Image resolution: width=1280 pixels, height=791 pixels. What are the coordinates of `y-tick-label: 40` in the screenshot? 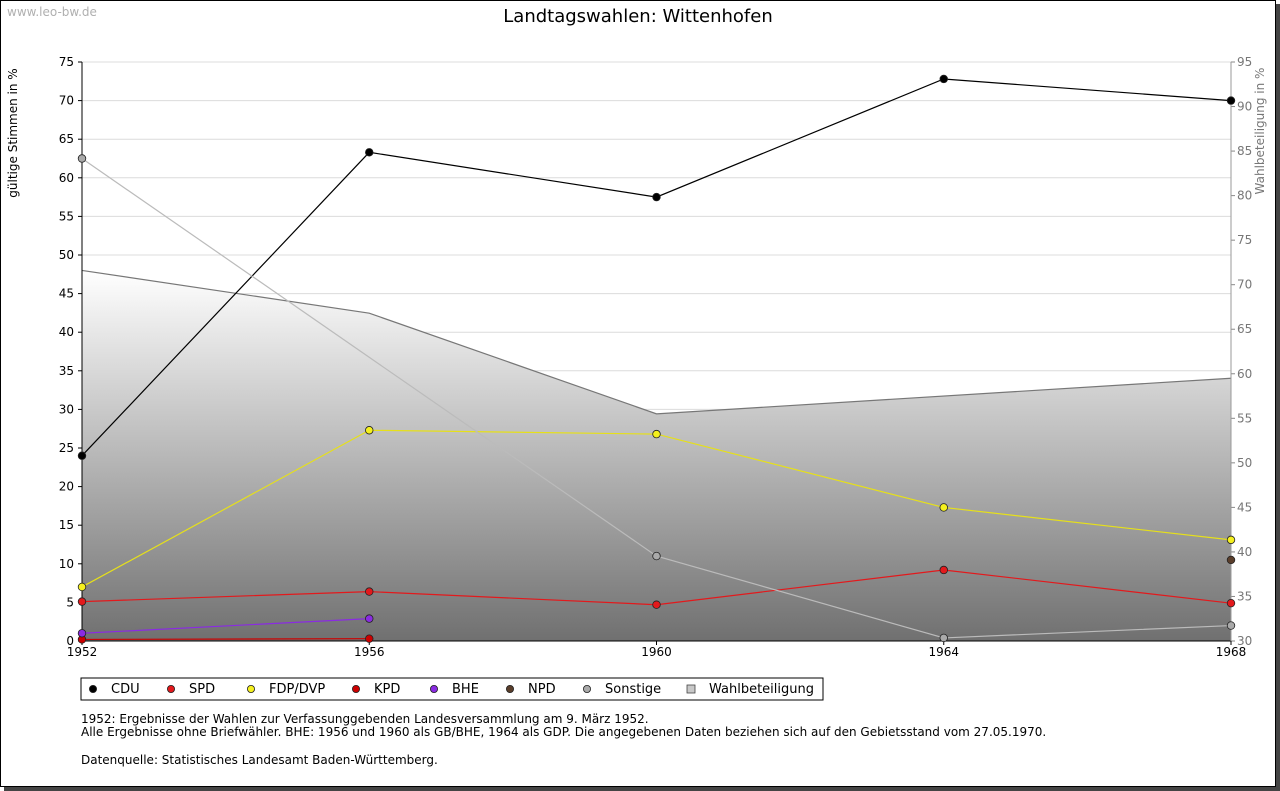 It's located at (66, 332).